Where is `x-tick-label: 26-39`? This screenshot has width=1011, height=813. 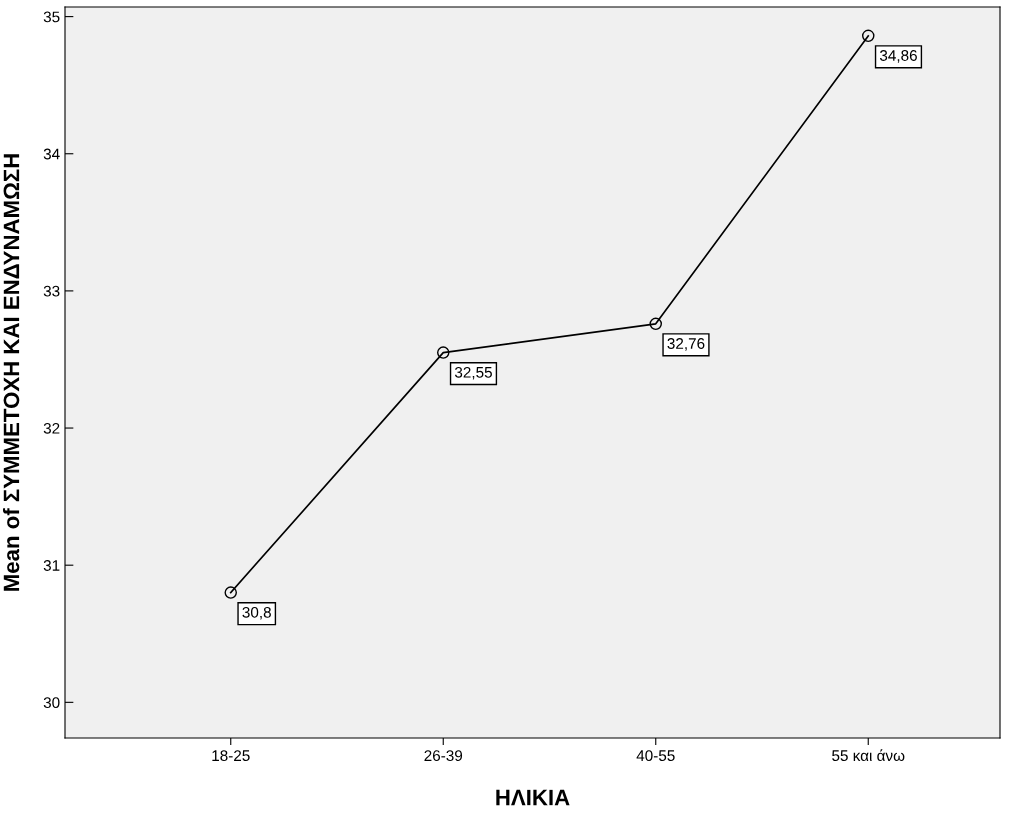
x-tick-label: 26-39 is located at coordinates (443, 756).